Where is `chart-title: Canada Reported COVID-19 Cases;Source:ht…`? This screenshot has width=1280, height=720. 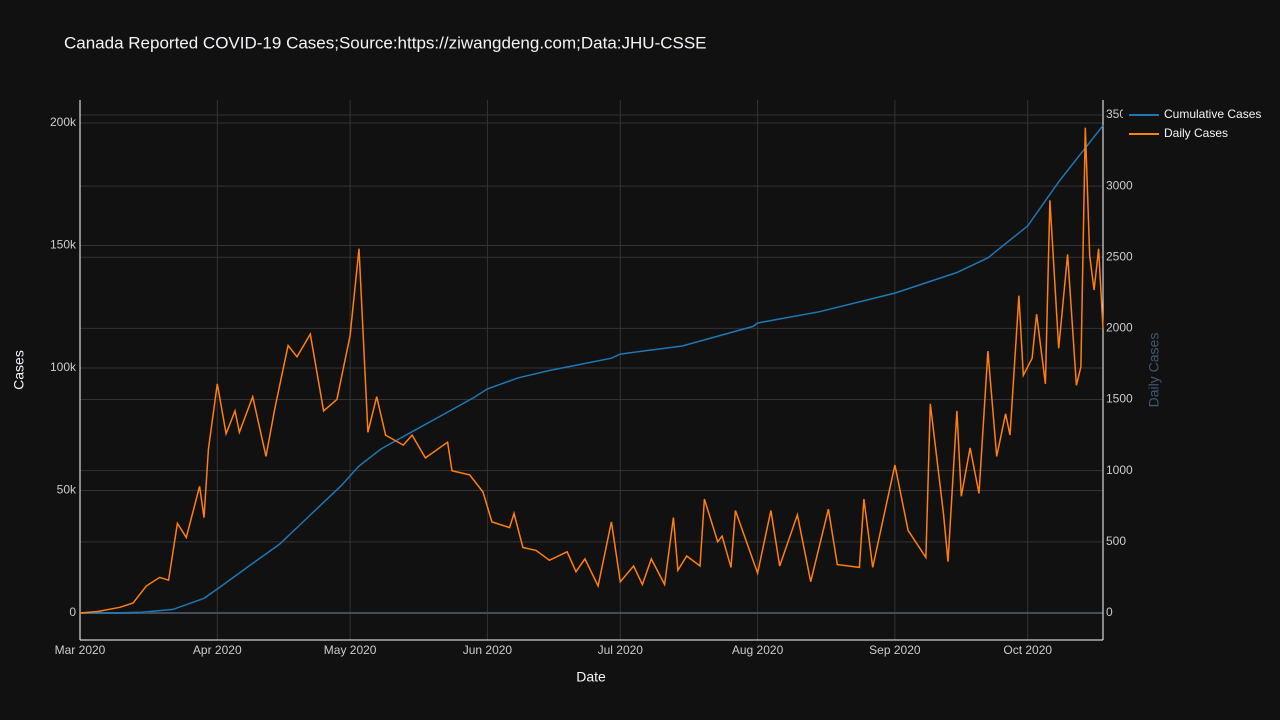
chart-title: Canada Reported COVID-19 Cases;Source:ht… is located at coordinates (385, 42).